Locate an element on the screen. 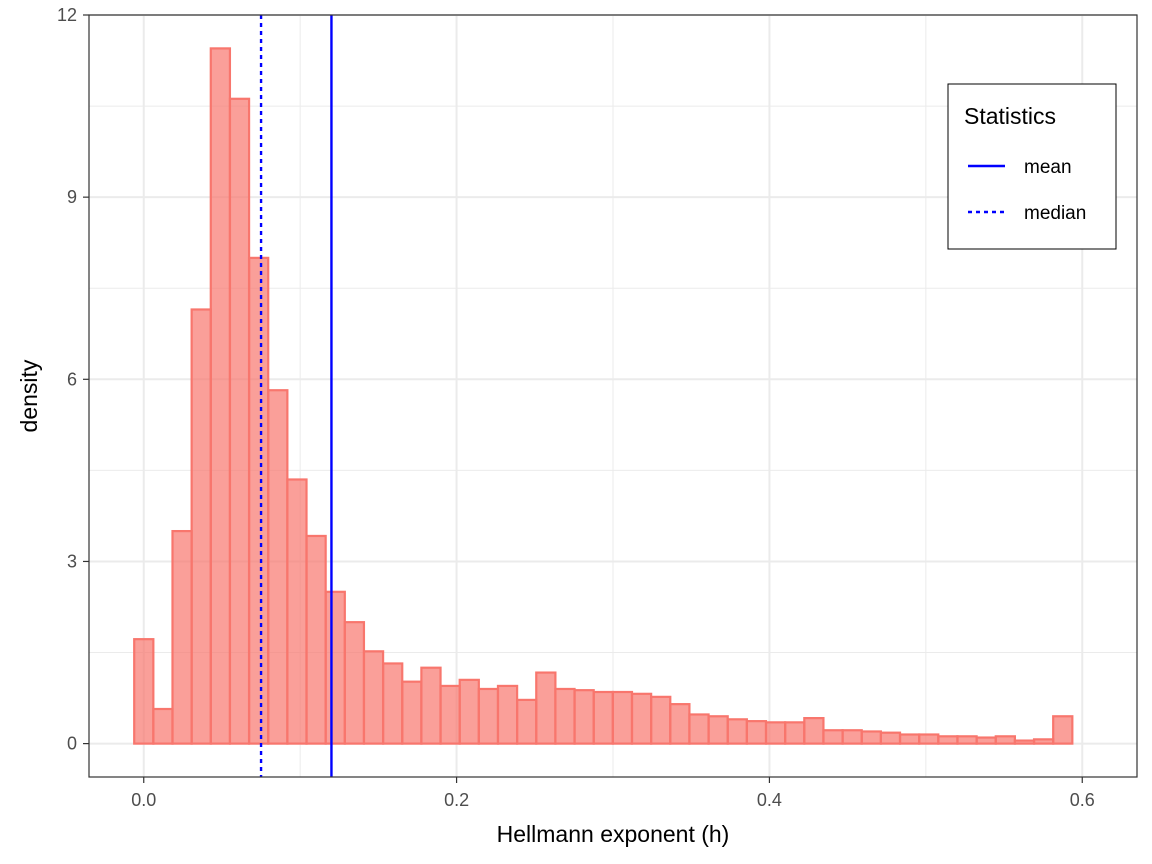  y-tick-label: 9 is located at coordinates (72, 197).